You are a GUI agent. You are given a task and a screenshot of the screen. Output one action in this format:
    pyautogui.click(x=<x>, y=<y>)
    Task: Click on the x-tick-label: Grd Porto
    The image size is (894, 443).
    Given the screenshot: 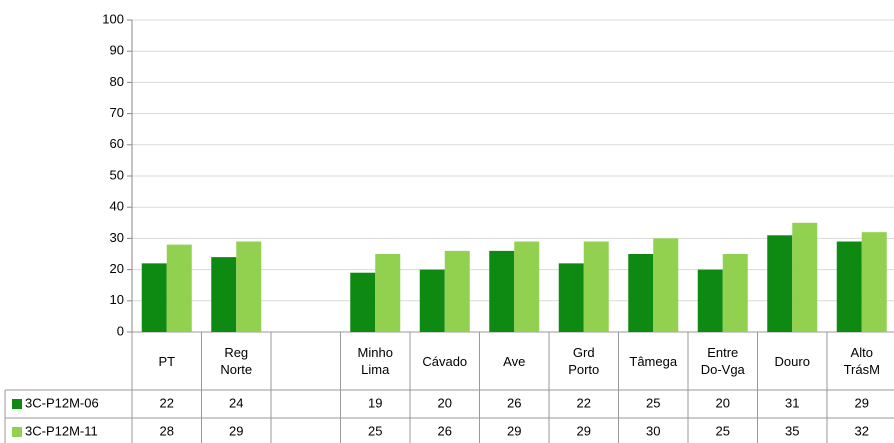 What is the action you would take?
    pyautogui.click(x=584, y=361)
    